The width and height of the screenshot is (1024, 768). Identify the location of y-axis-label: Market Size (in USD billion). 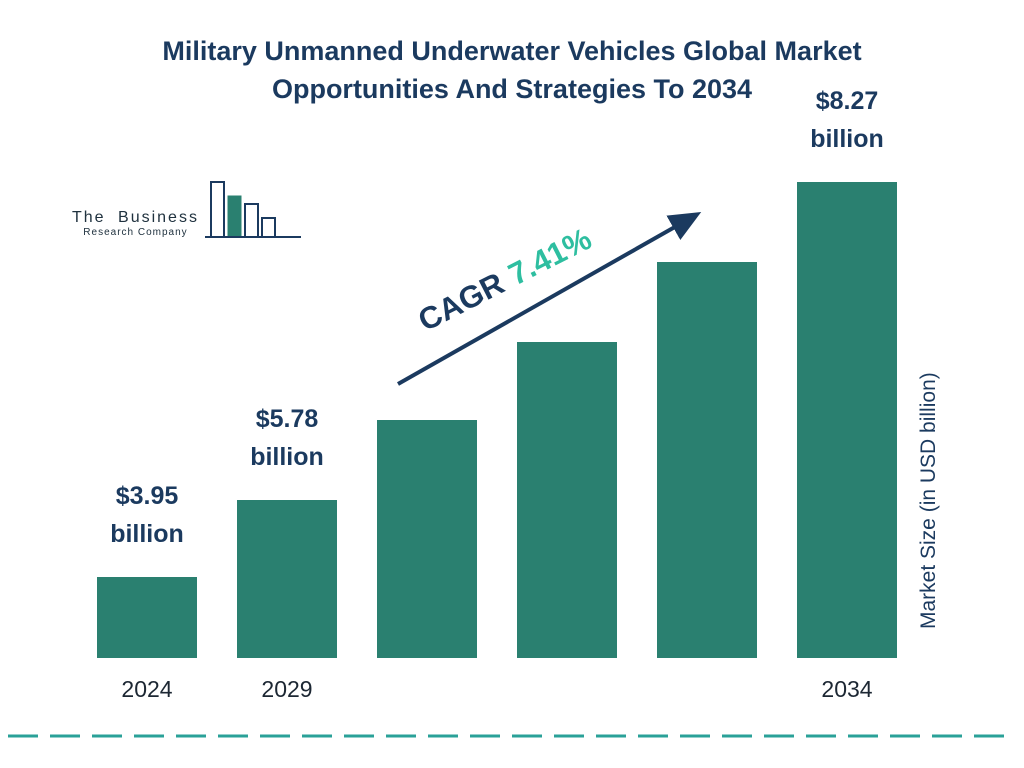
(928, 501).